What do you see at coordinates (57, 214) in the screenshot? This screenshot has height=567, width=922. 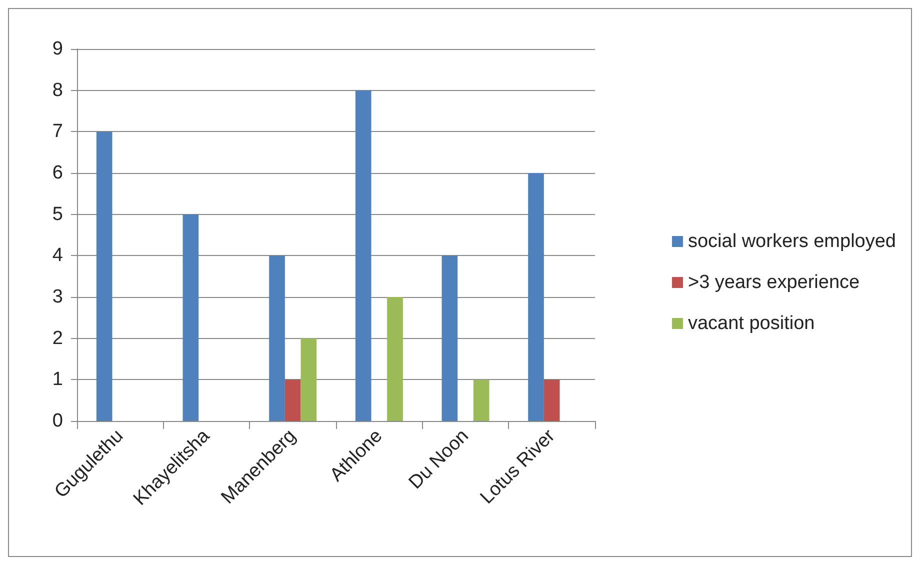 I see `y-tick-label: 5` at bounding box center [57, 214].